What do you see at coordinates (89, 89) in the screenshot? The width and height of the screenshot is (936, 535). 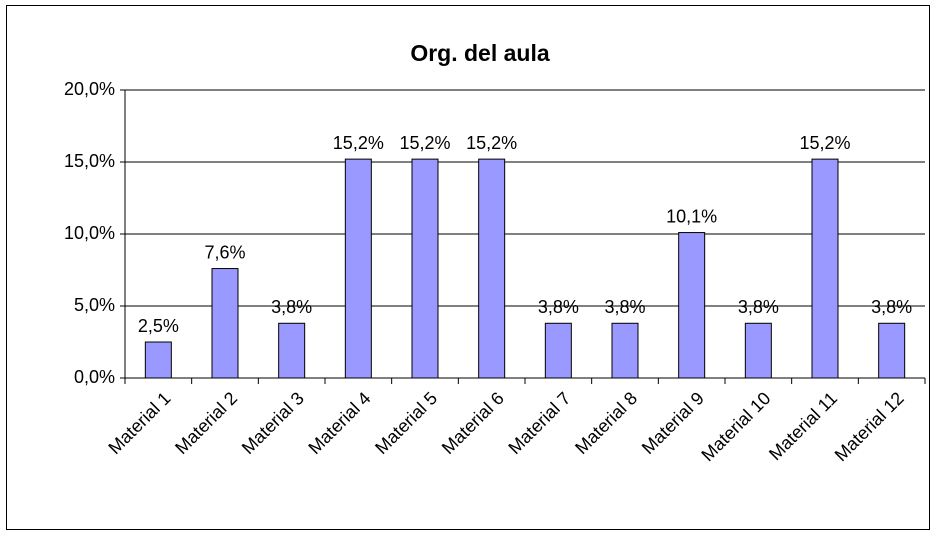 I see `y-tick-label: 20,0%` at bounding box center [89, 89].